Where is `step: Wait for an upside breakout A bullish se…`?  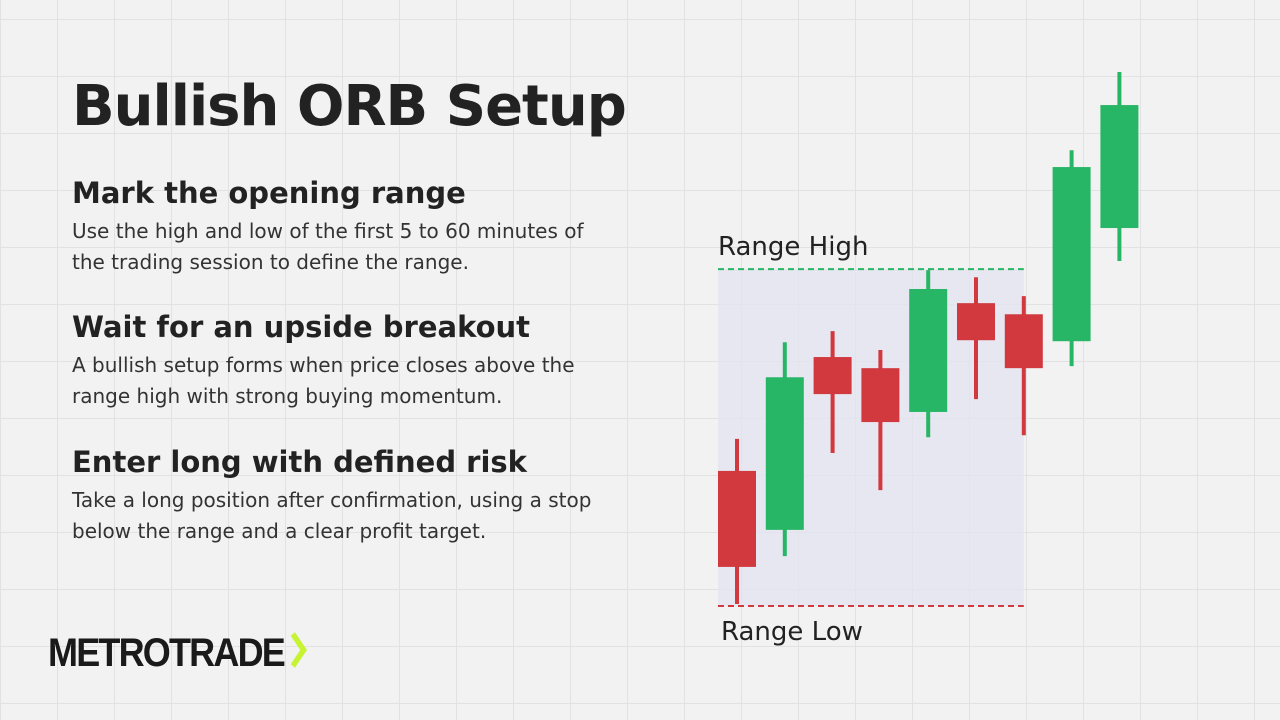
step: Wait for an upside breakout A bullish se… is located at coordinates (342, 361).